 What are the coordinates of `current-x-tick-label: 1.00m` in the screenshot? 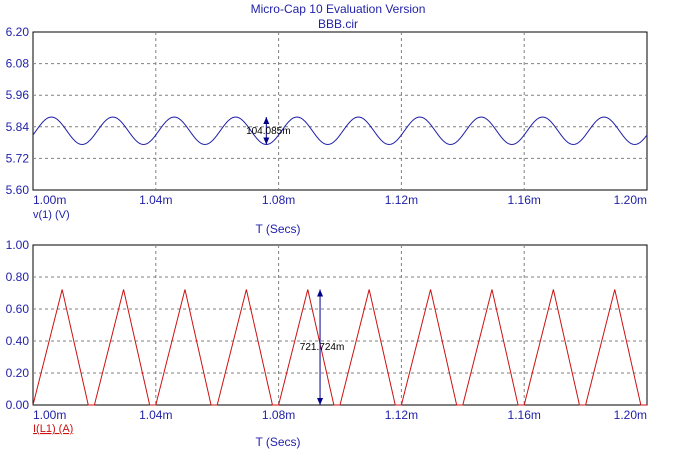 It's located at (49, 415).